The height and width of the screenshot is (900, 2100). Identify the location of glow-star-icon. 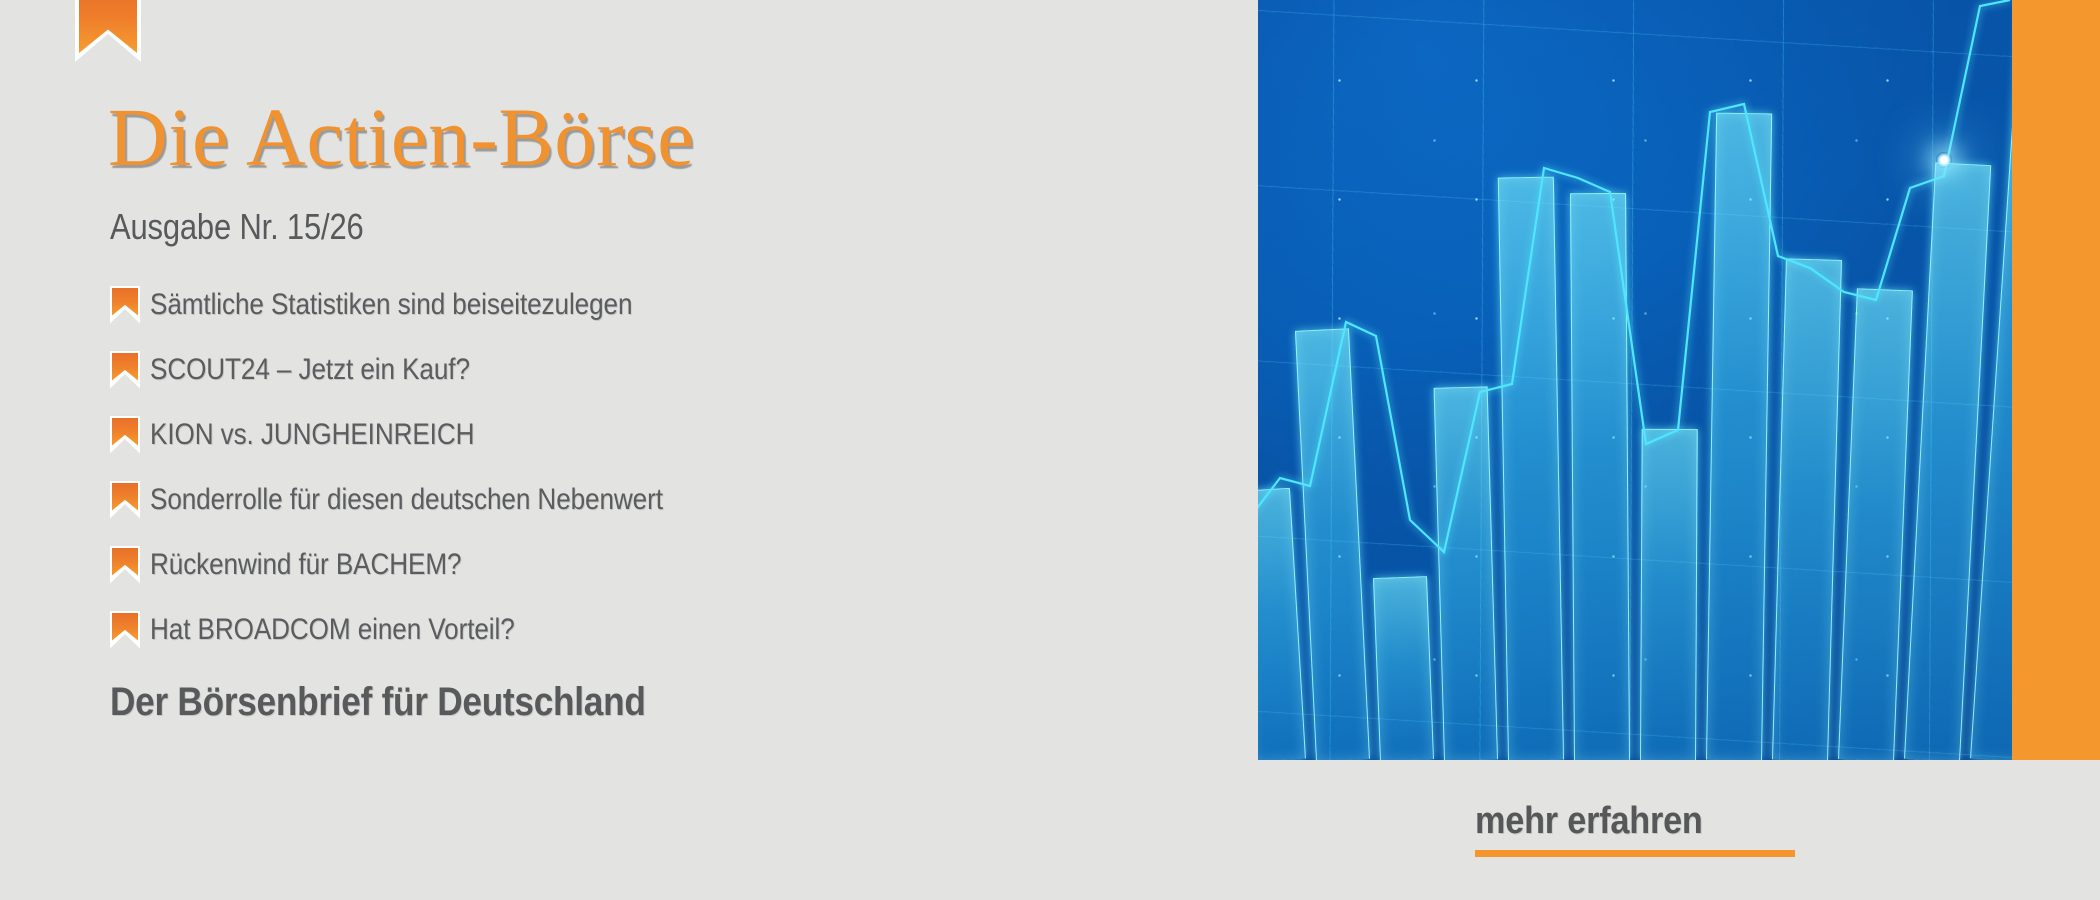
(1944, 160).